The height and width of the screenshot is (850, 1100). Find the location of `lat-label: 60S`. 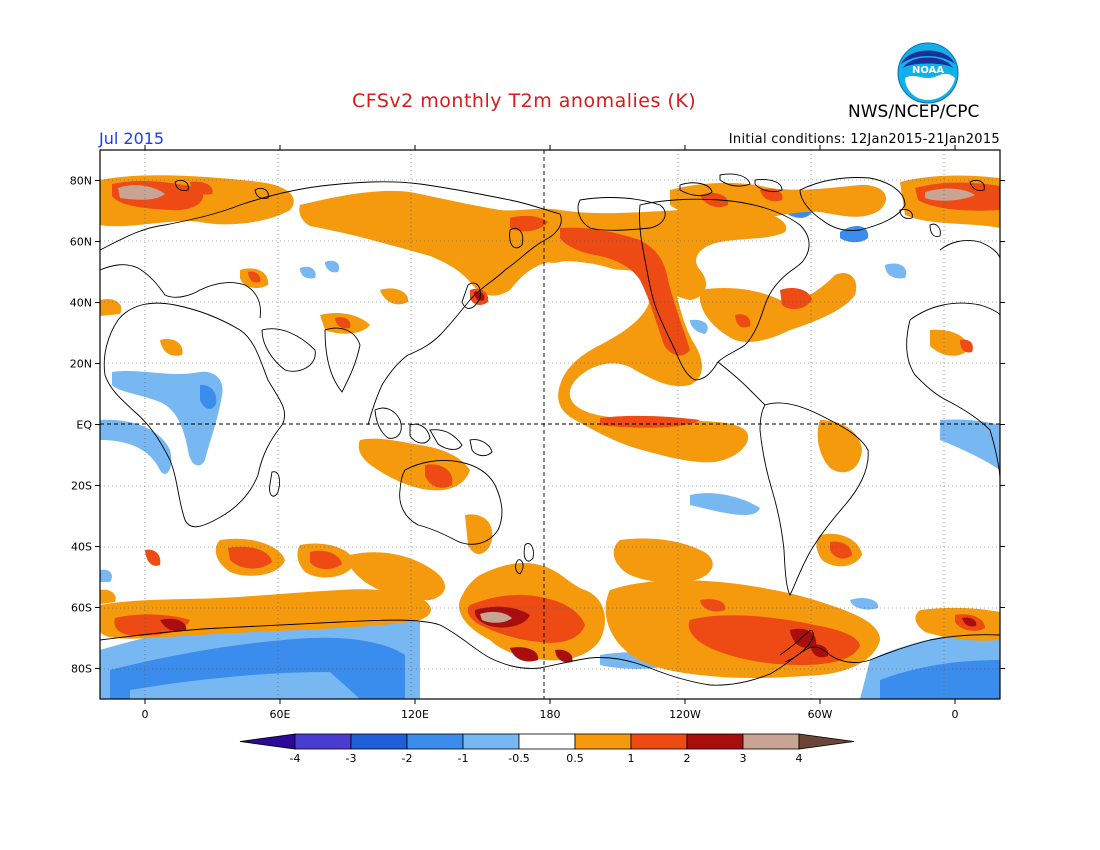

lat-label: 60S is located at coordinates (81, 608).